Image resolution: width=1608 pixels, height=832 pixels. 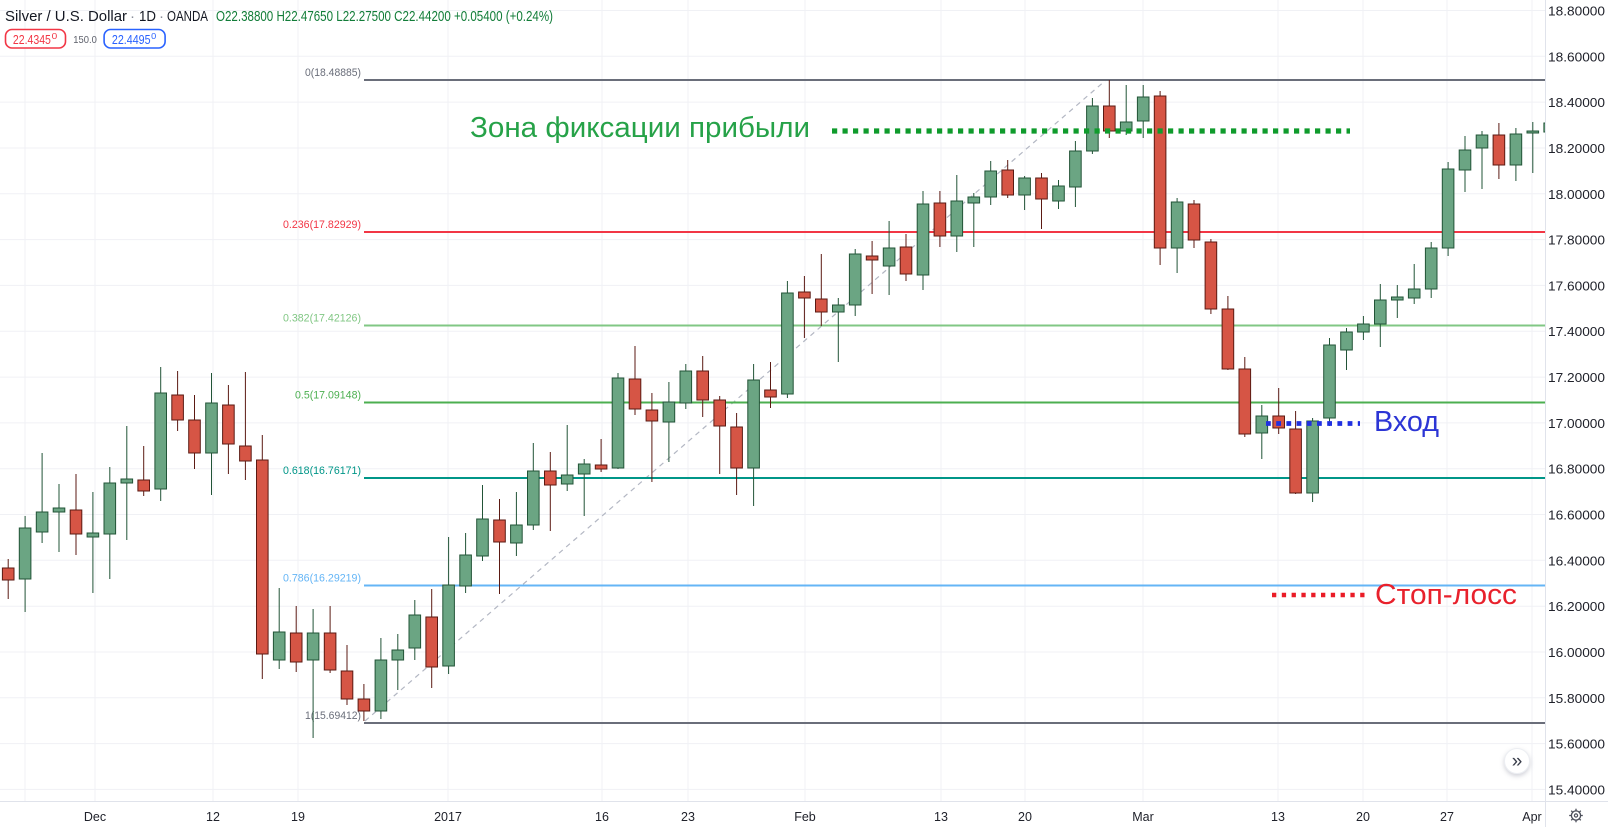 I want to click on svg-text: Silver / U.S. Dollar, so click(x=66, y=16).